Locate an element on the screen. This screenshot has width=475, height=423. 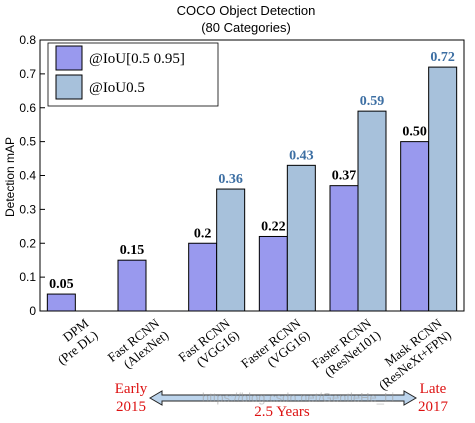
y-tick-label: 0.8 is located at coordinates (27, 40).